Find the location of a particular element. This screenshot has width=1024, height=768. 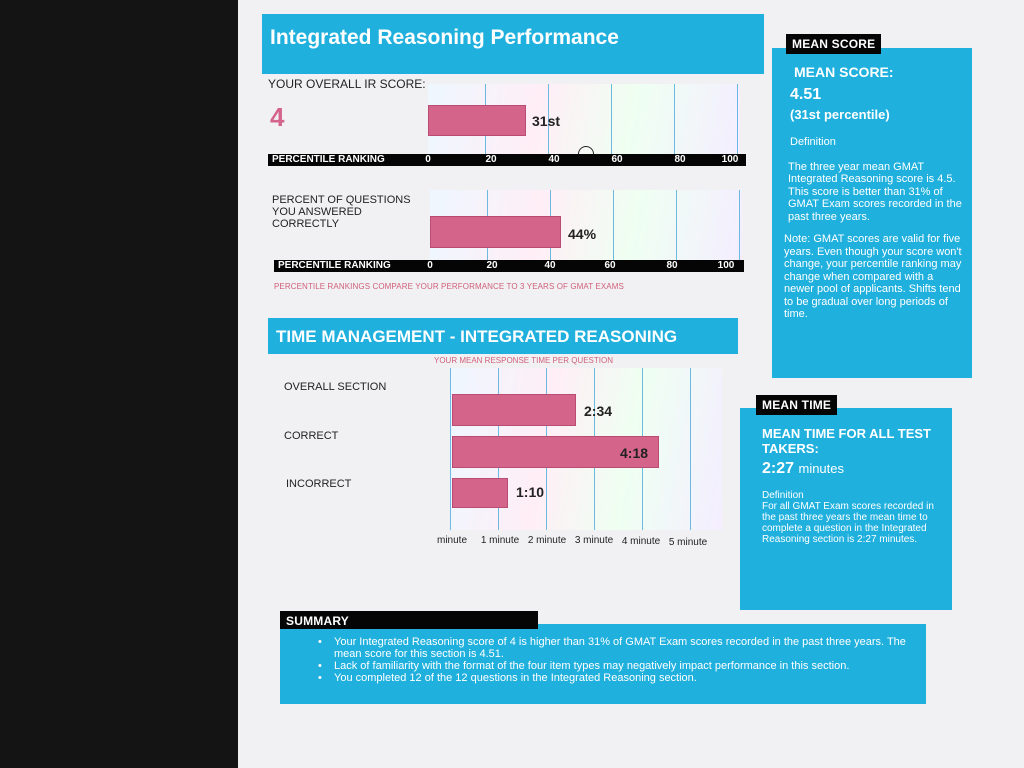

summary-tag-label: SUMMARY is located at coordinates (317, 621).